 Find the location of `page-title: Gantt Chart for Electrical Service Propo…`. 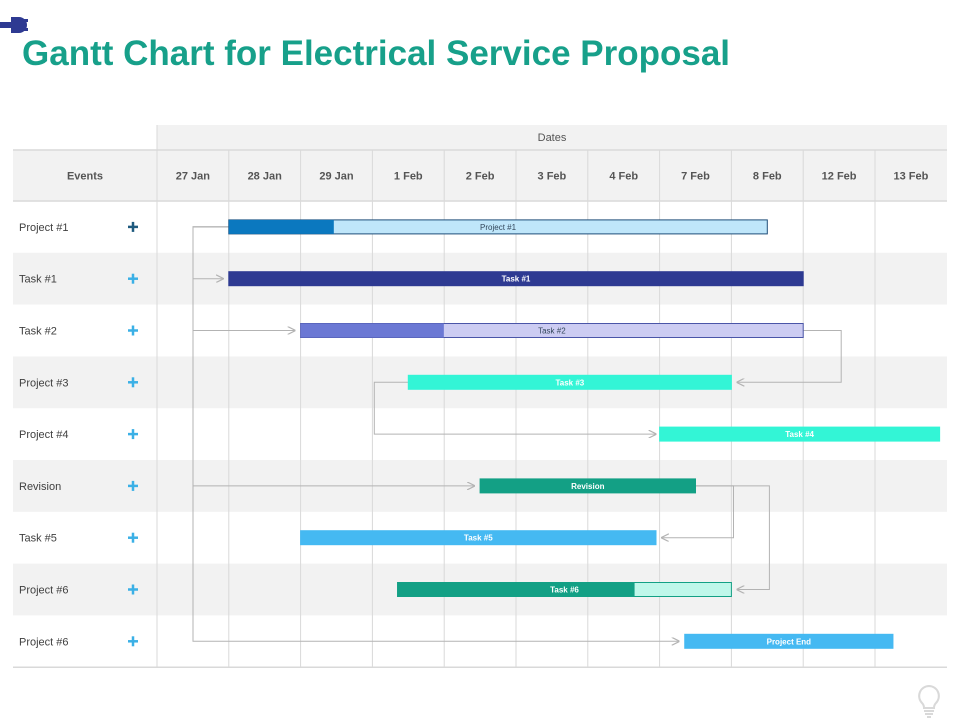

page-title: Gantt Chart for Electrical Service Propo… is located at coordinates (376, 53).